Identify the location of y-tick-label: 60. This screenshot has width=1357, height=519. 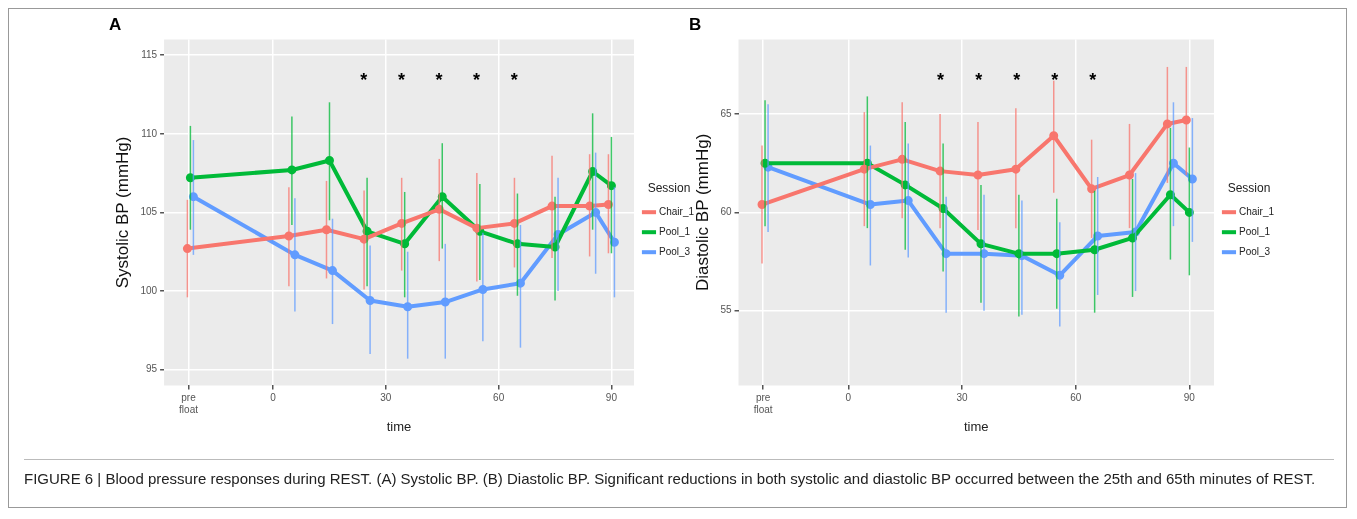
(726, 212).